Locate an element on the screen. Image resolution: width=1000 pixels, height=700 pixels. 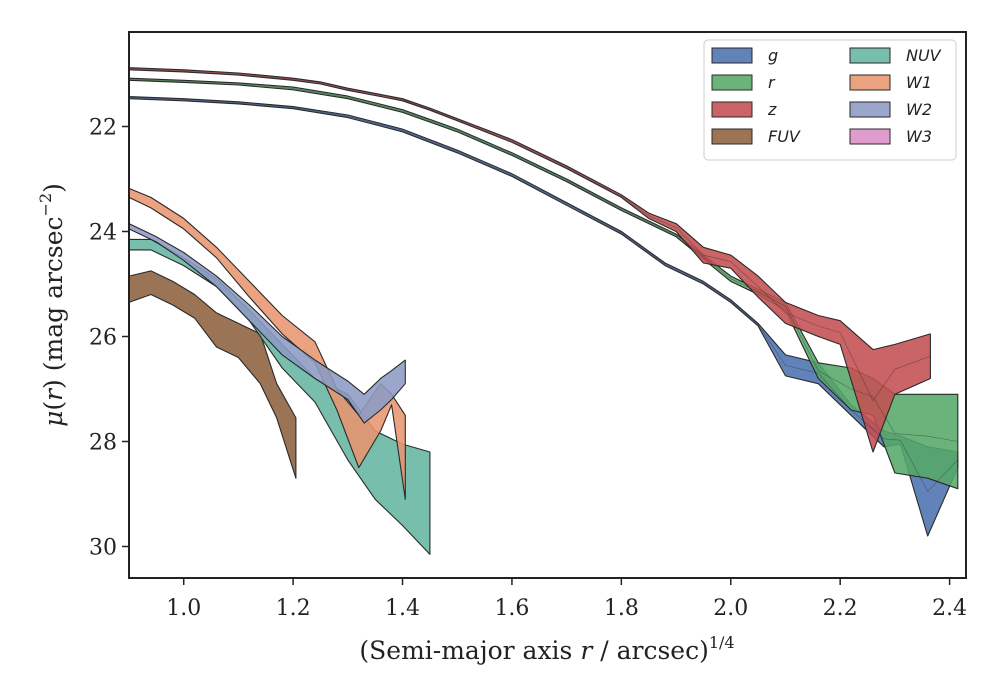
y-tick-label: 24 is located at coordinates (103, 233).